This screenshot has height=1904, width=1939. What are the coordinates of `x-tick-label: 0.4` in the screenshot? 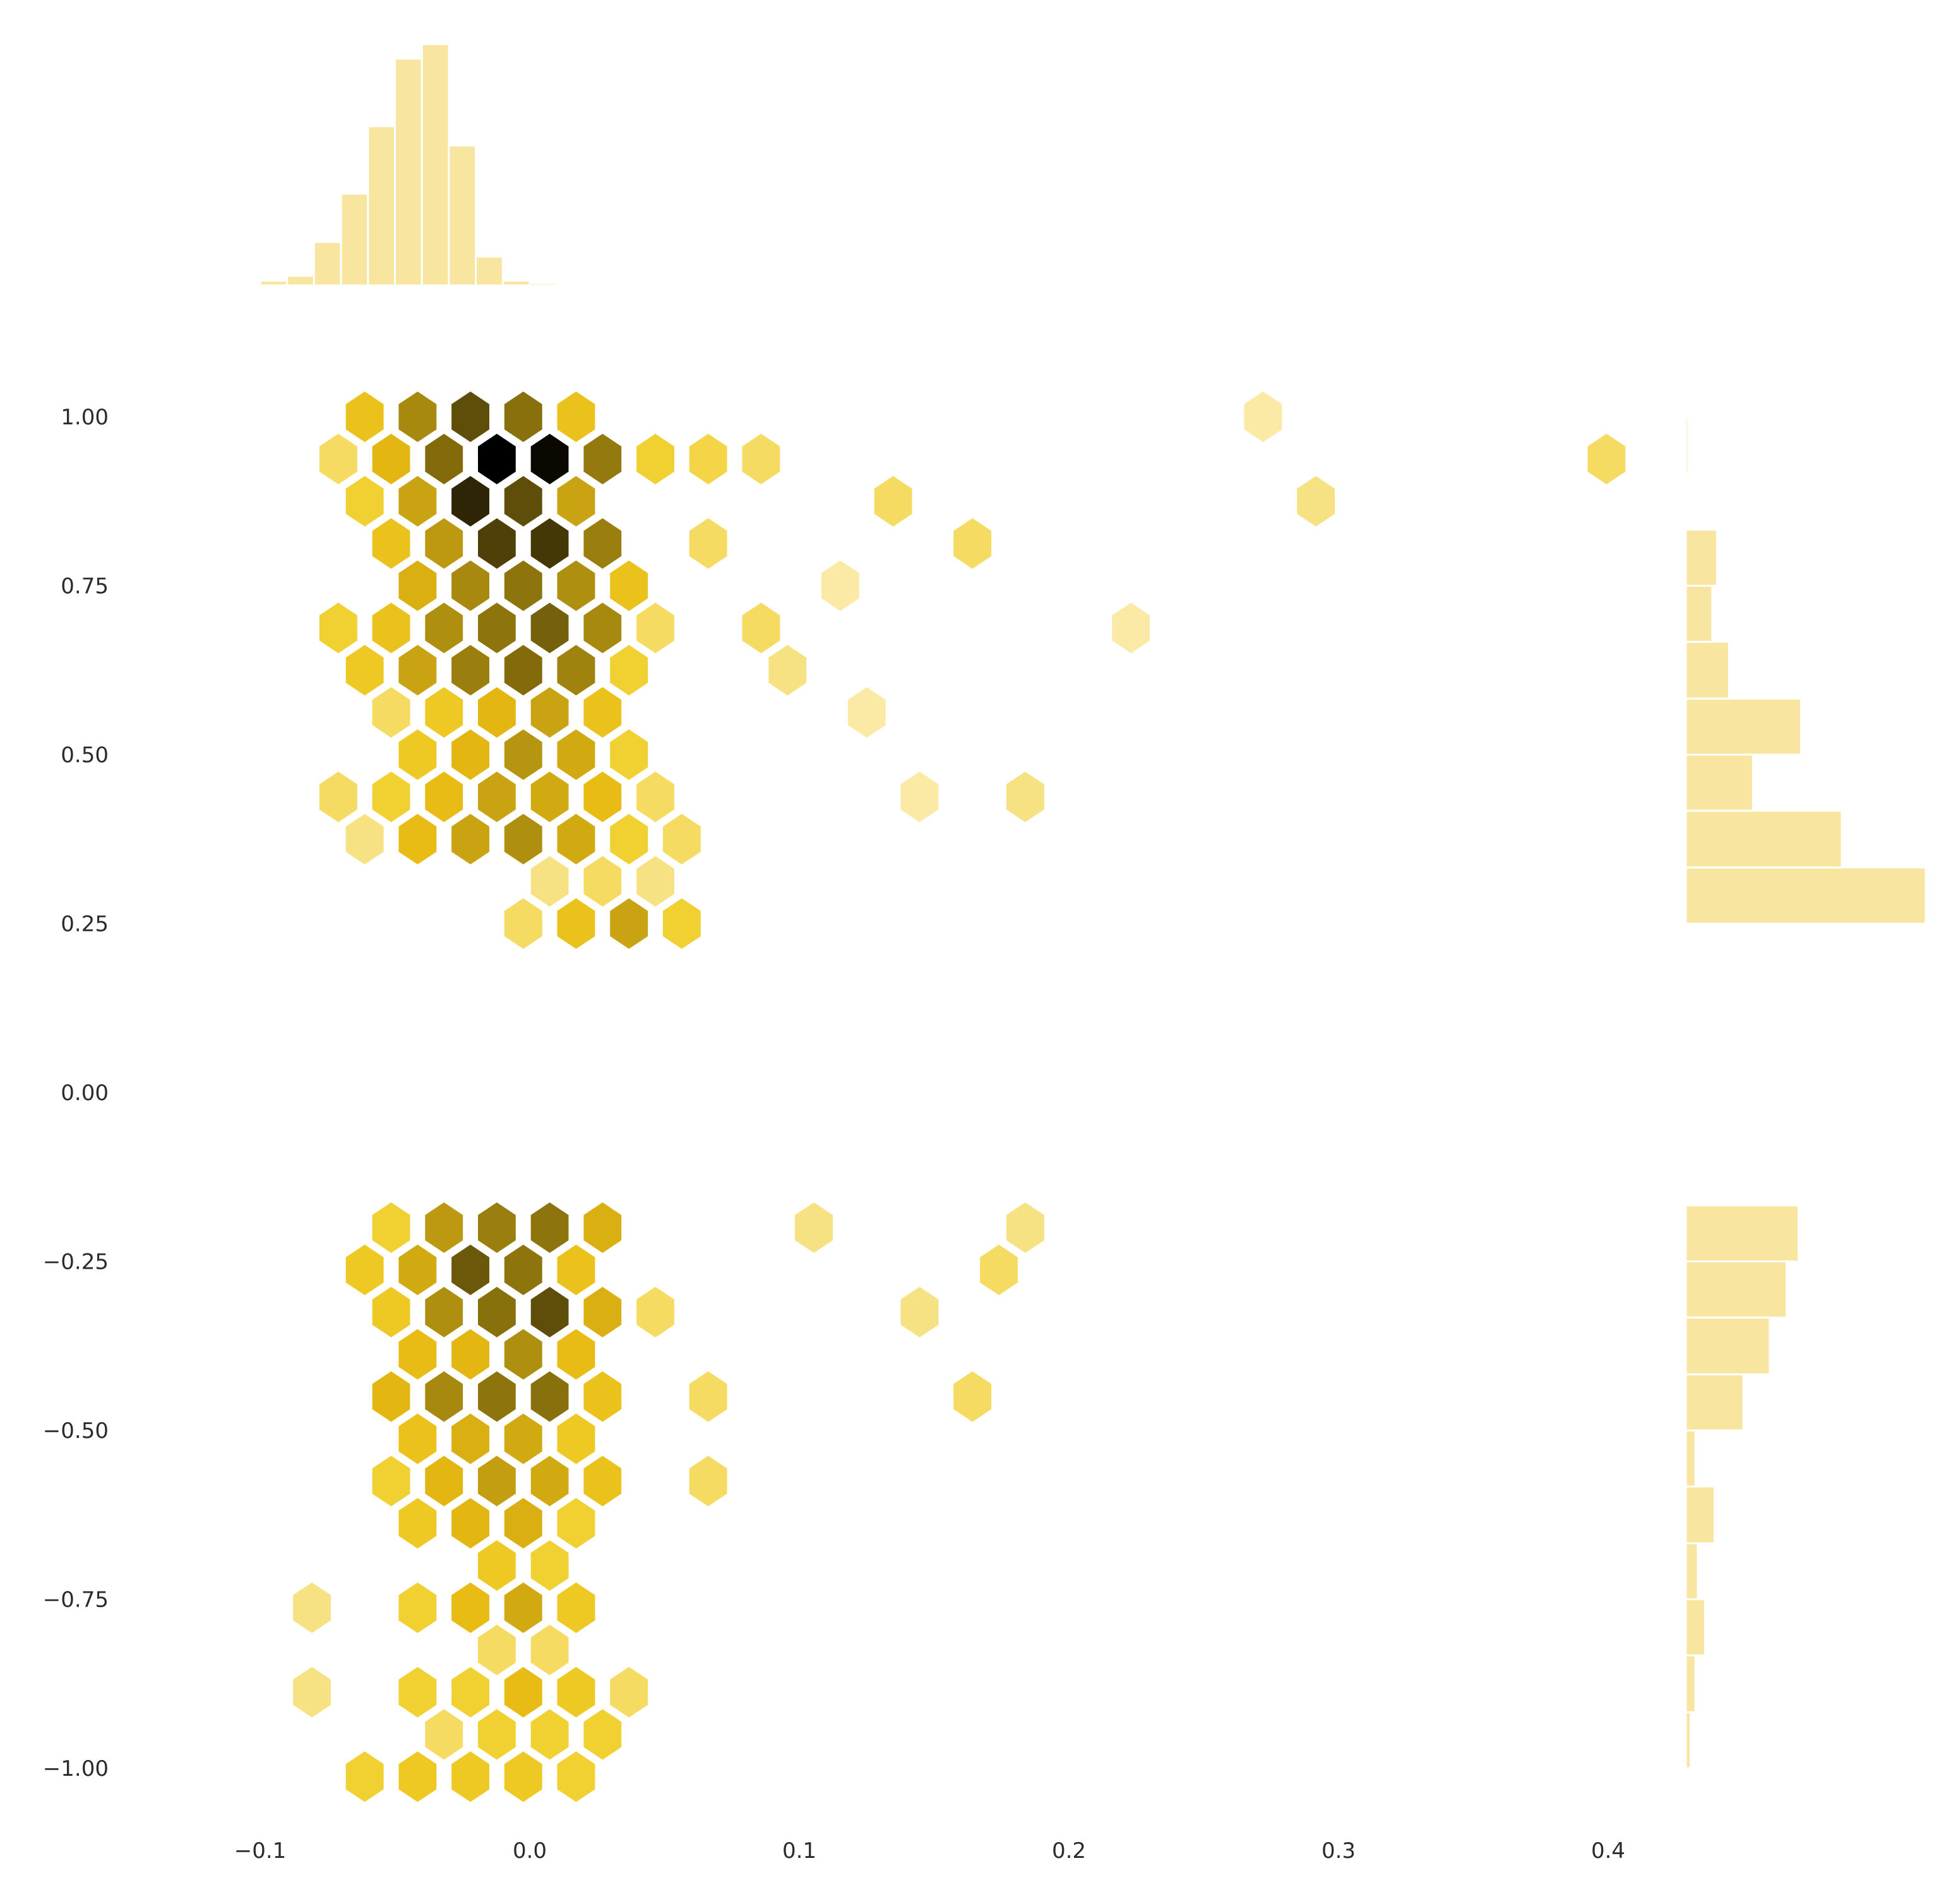 It's located at (1608, 1851).